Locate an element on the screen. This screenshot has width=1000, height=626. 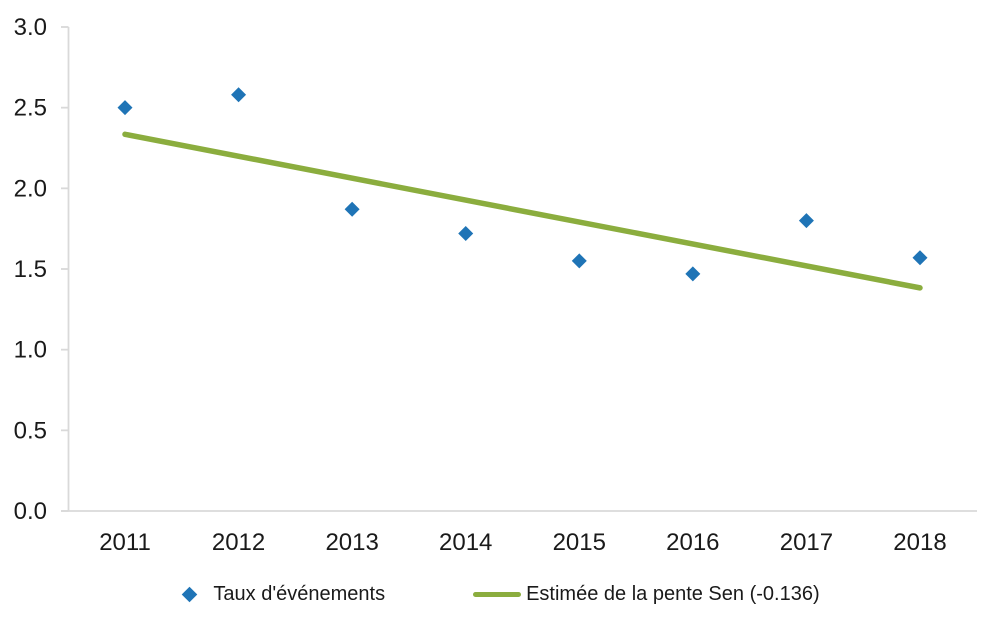
x-axis-tick-label: 2013 is located at coordinates (351, 542).